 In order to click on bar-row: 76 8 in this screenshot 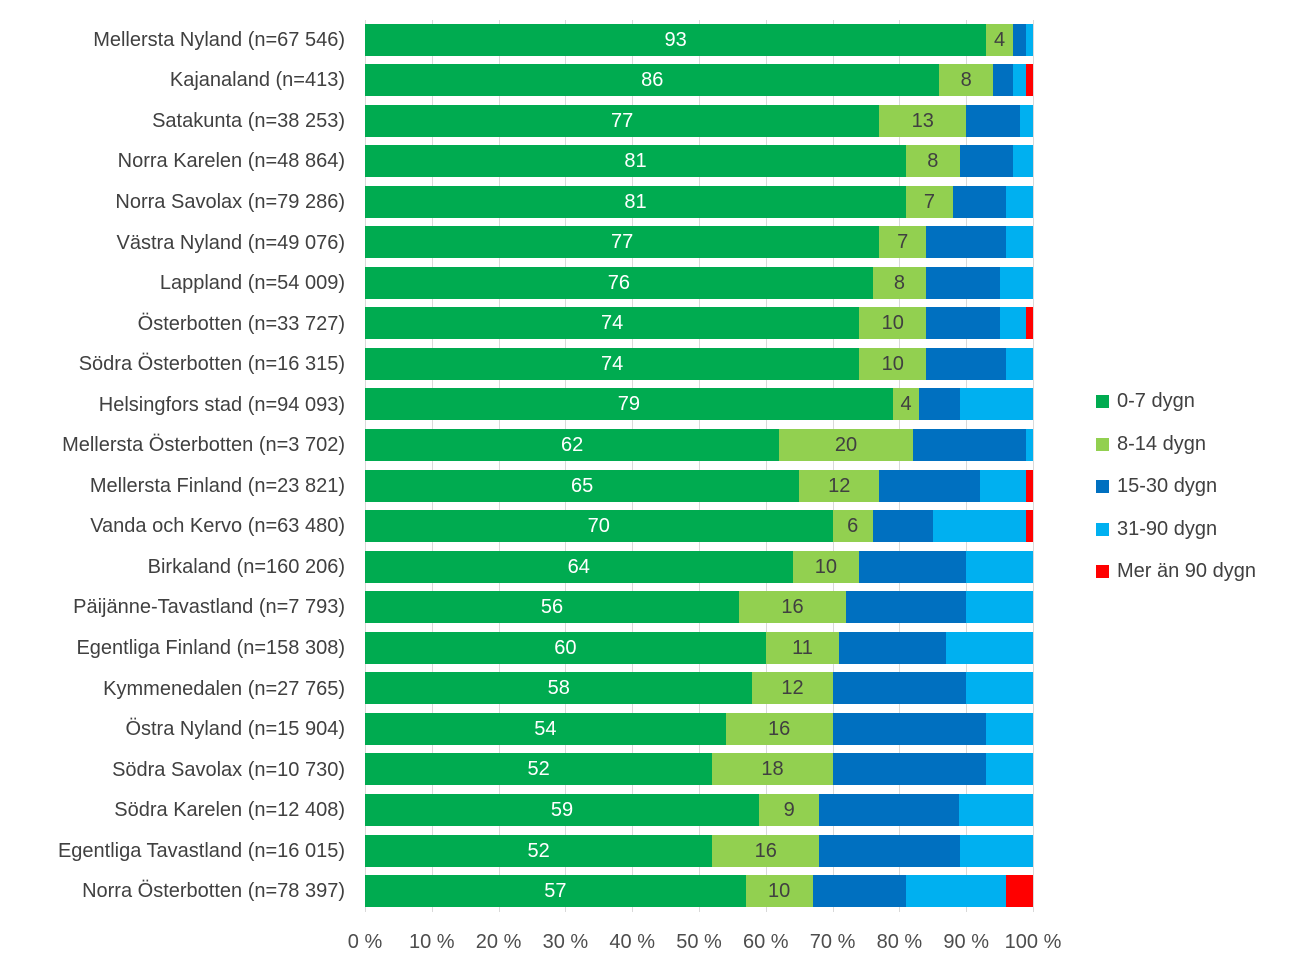, I will do `click(699, 282)`.